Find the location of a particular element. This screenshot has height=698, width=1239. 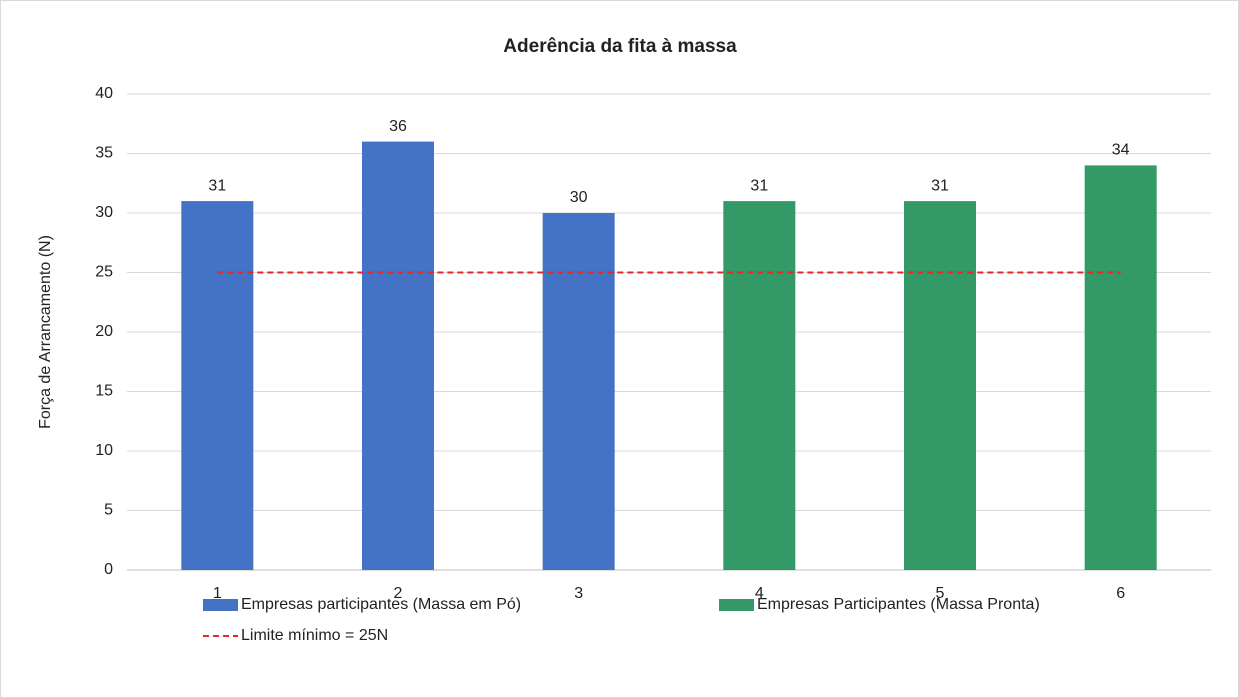

y-tick-label: 0 is located at coordinates (108, 569).